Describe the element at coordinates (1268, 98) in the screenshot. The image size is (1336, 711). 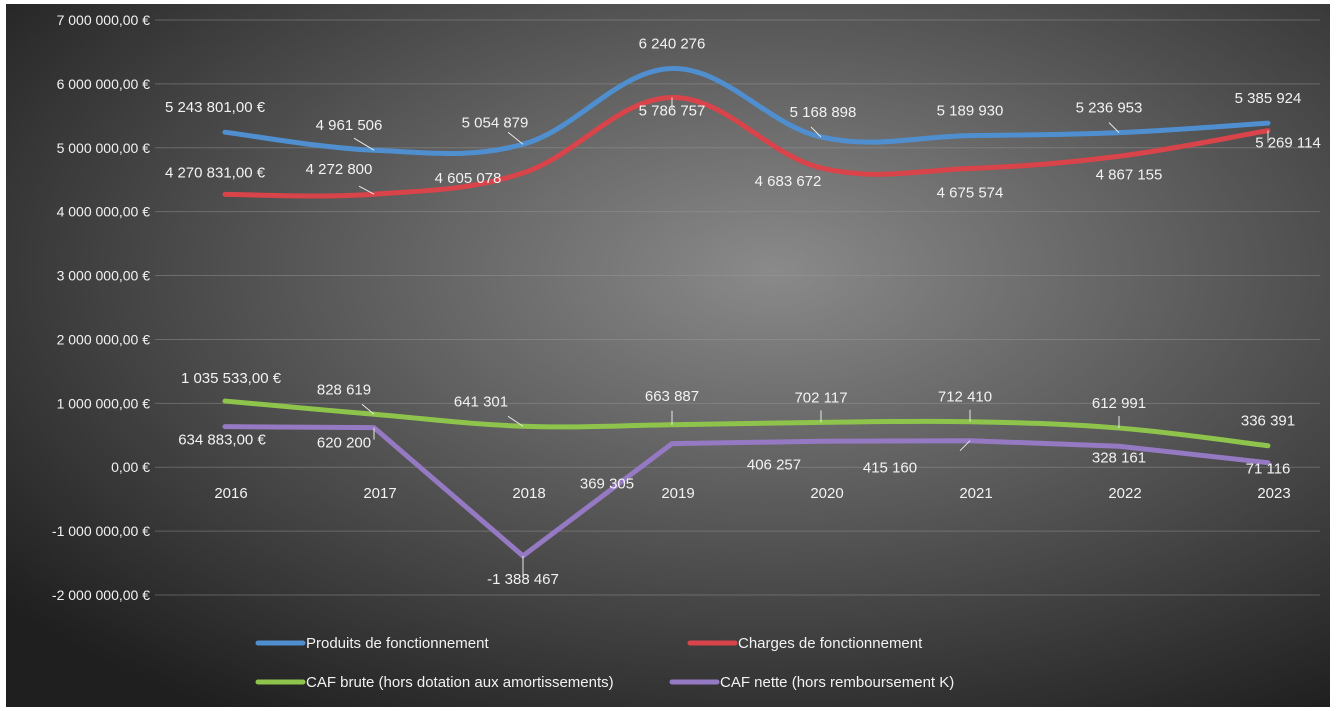
I see `data-label-produits-de-fonctionnement: 5 385 924` at that location.